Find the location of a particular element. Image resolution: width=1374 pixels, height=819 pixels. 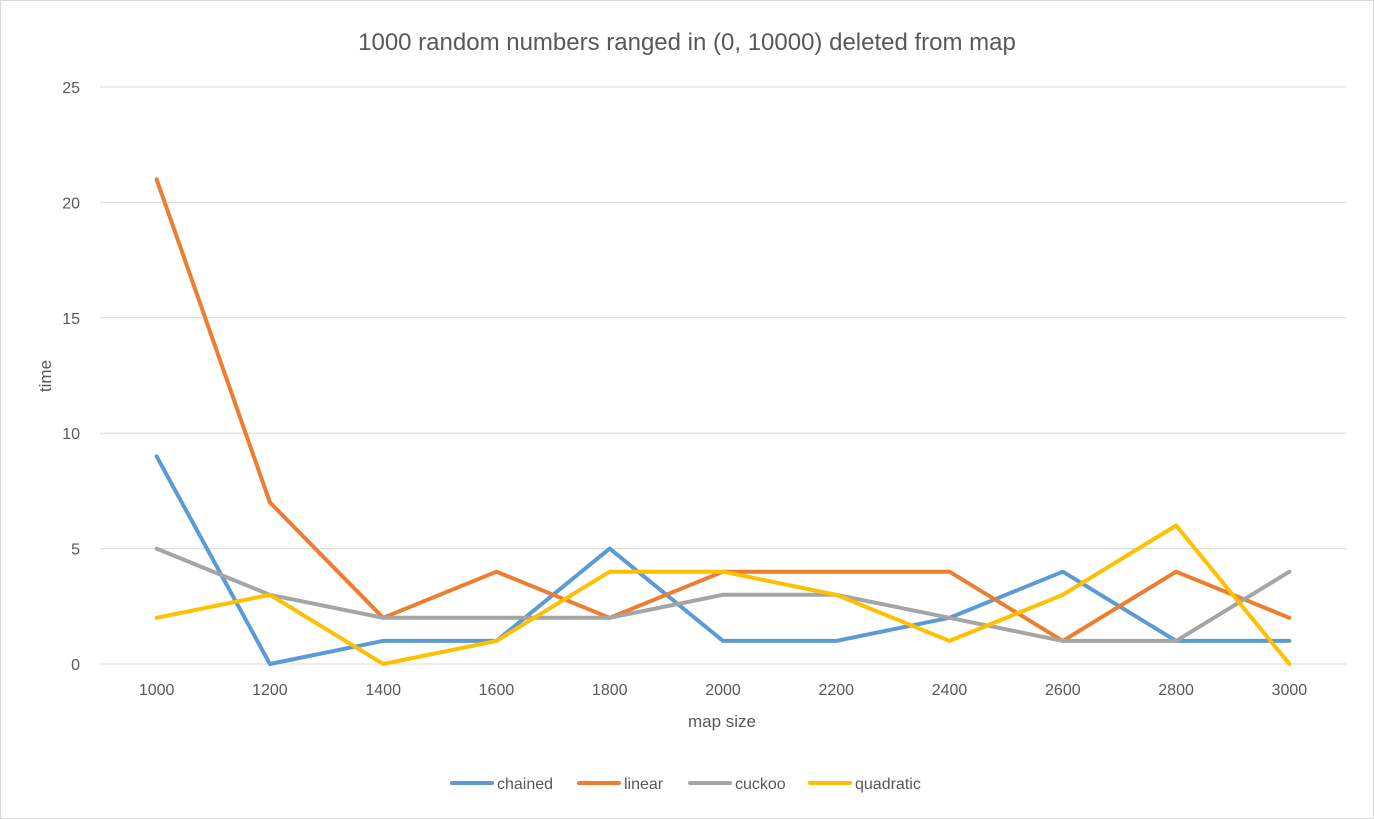

y-tick-label: 0 is located at coordinates (75, 665).